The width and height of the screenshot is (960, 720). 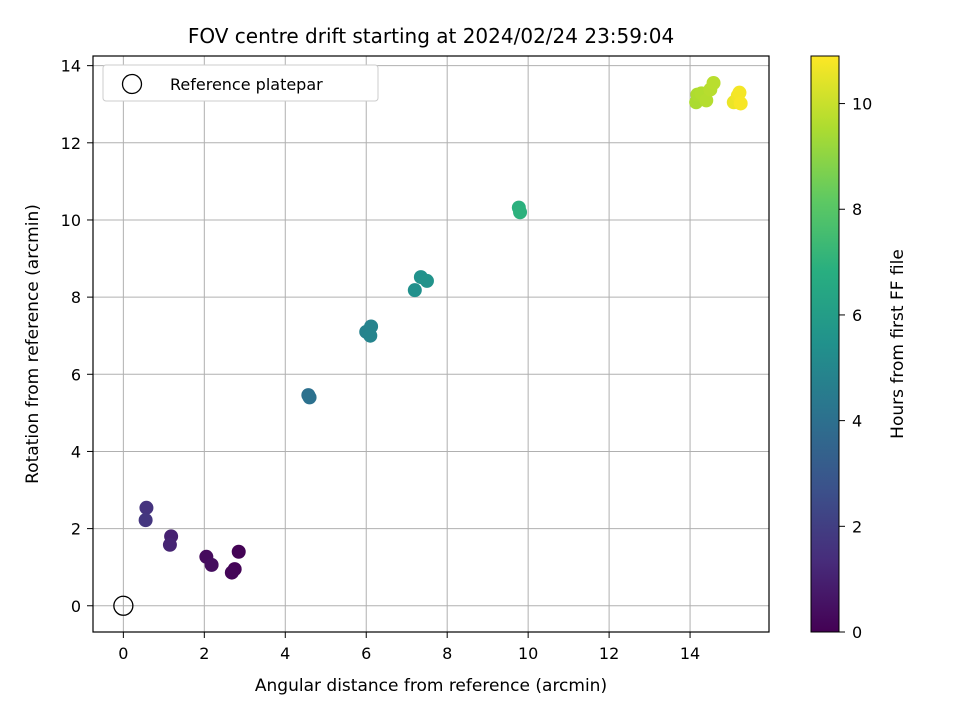 What do you see at coordinates (528, 653) in the screenshot?
I see `x-tick-label: 10` at bounding box center [528, 653].